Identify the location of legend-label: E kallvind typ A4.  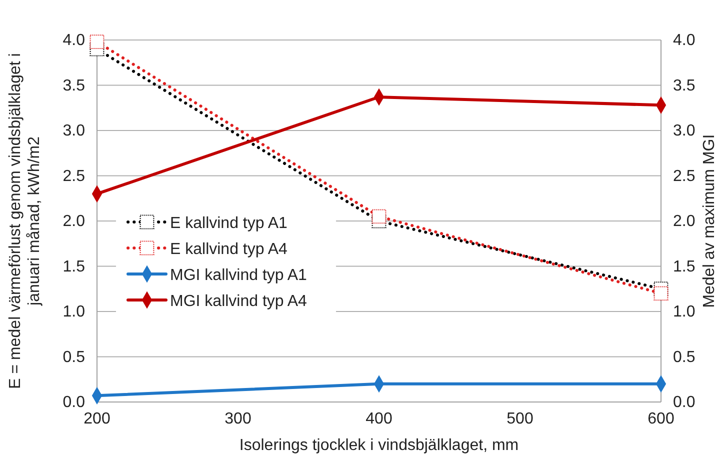
(229, 249).